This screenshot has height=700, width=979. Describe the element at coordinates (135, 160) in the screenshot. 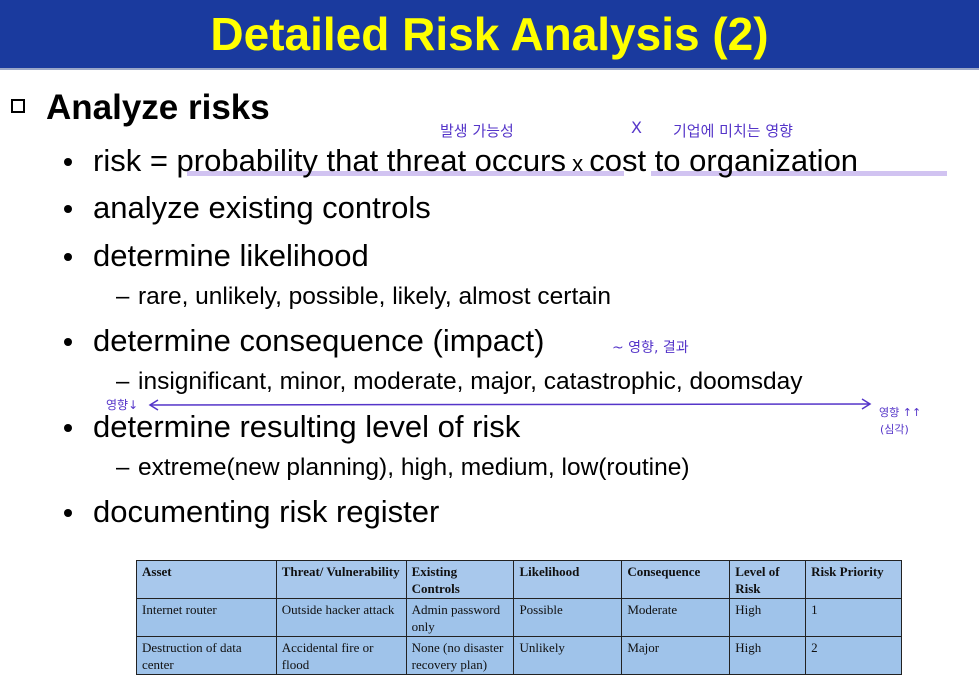

I see `risk-formula-start: risk =` at that location.